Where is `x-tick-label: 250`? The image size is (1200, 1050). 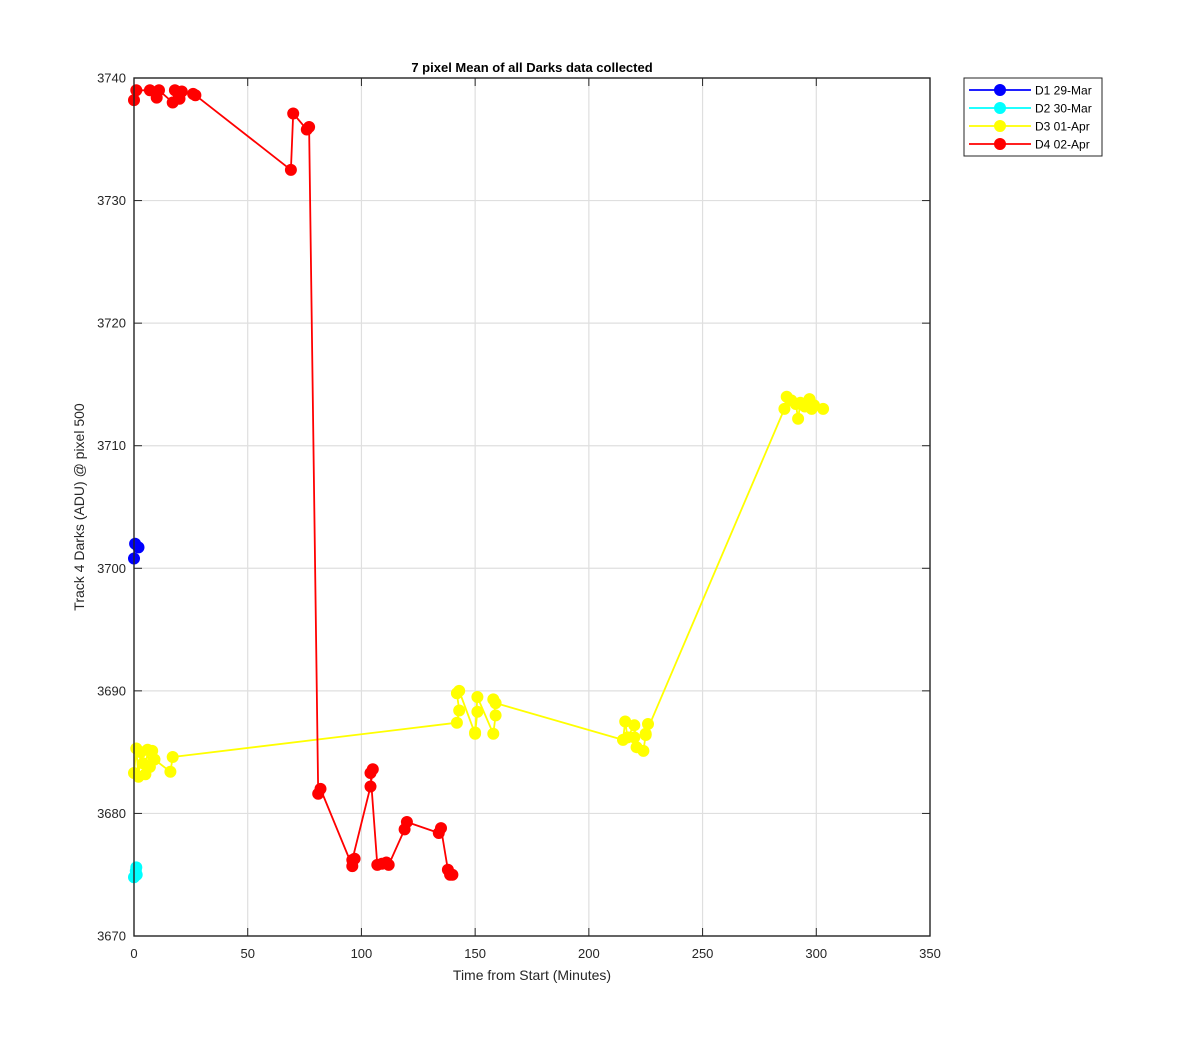
x-tick-label: 250 is located at coordinates (703, 953).